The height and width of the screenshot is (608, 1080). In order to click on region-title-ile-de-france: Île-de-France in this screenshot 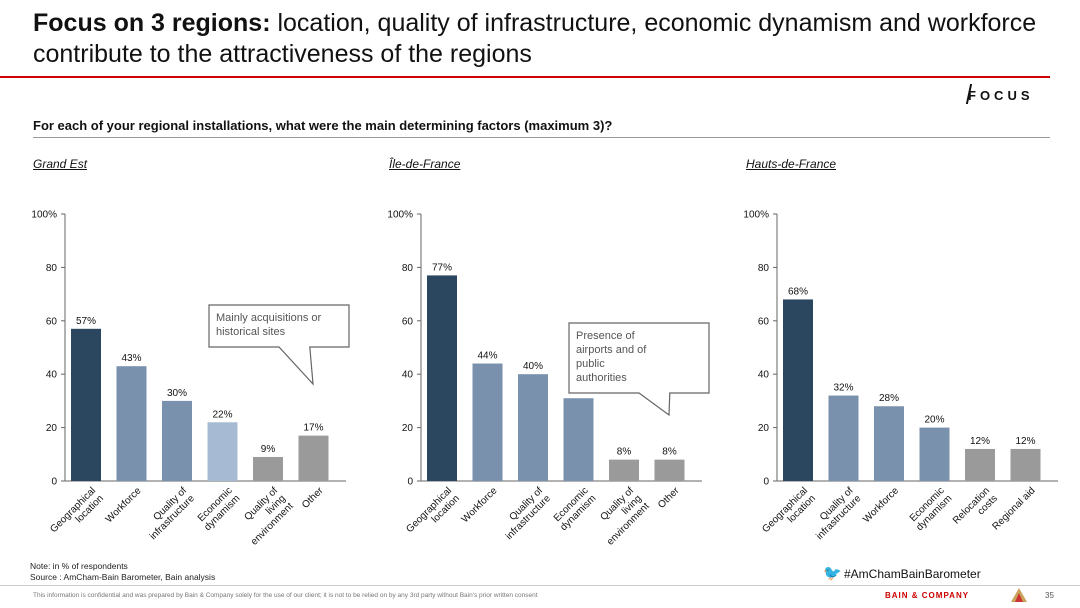, I will do `click(425, 164)`.